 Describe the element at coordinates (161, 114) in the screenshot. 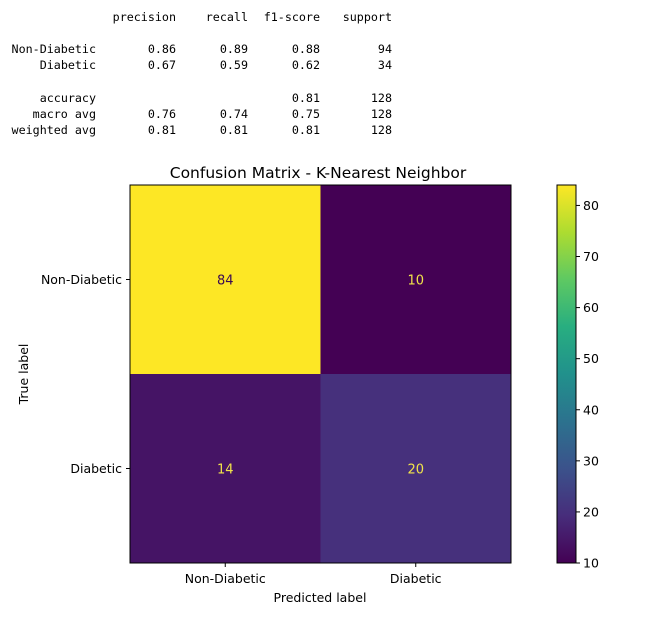

I see `report-cell: 0.76` at that location.